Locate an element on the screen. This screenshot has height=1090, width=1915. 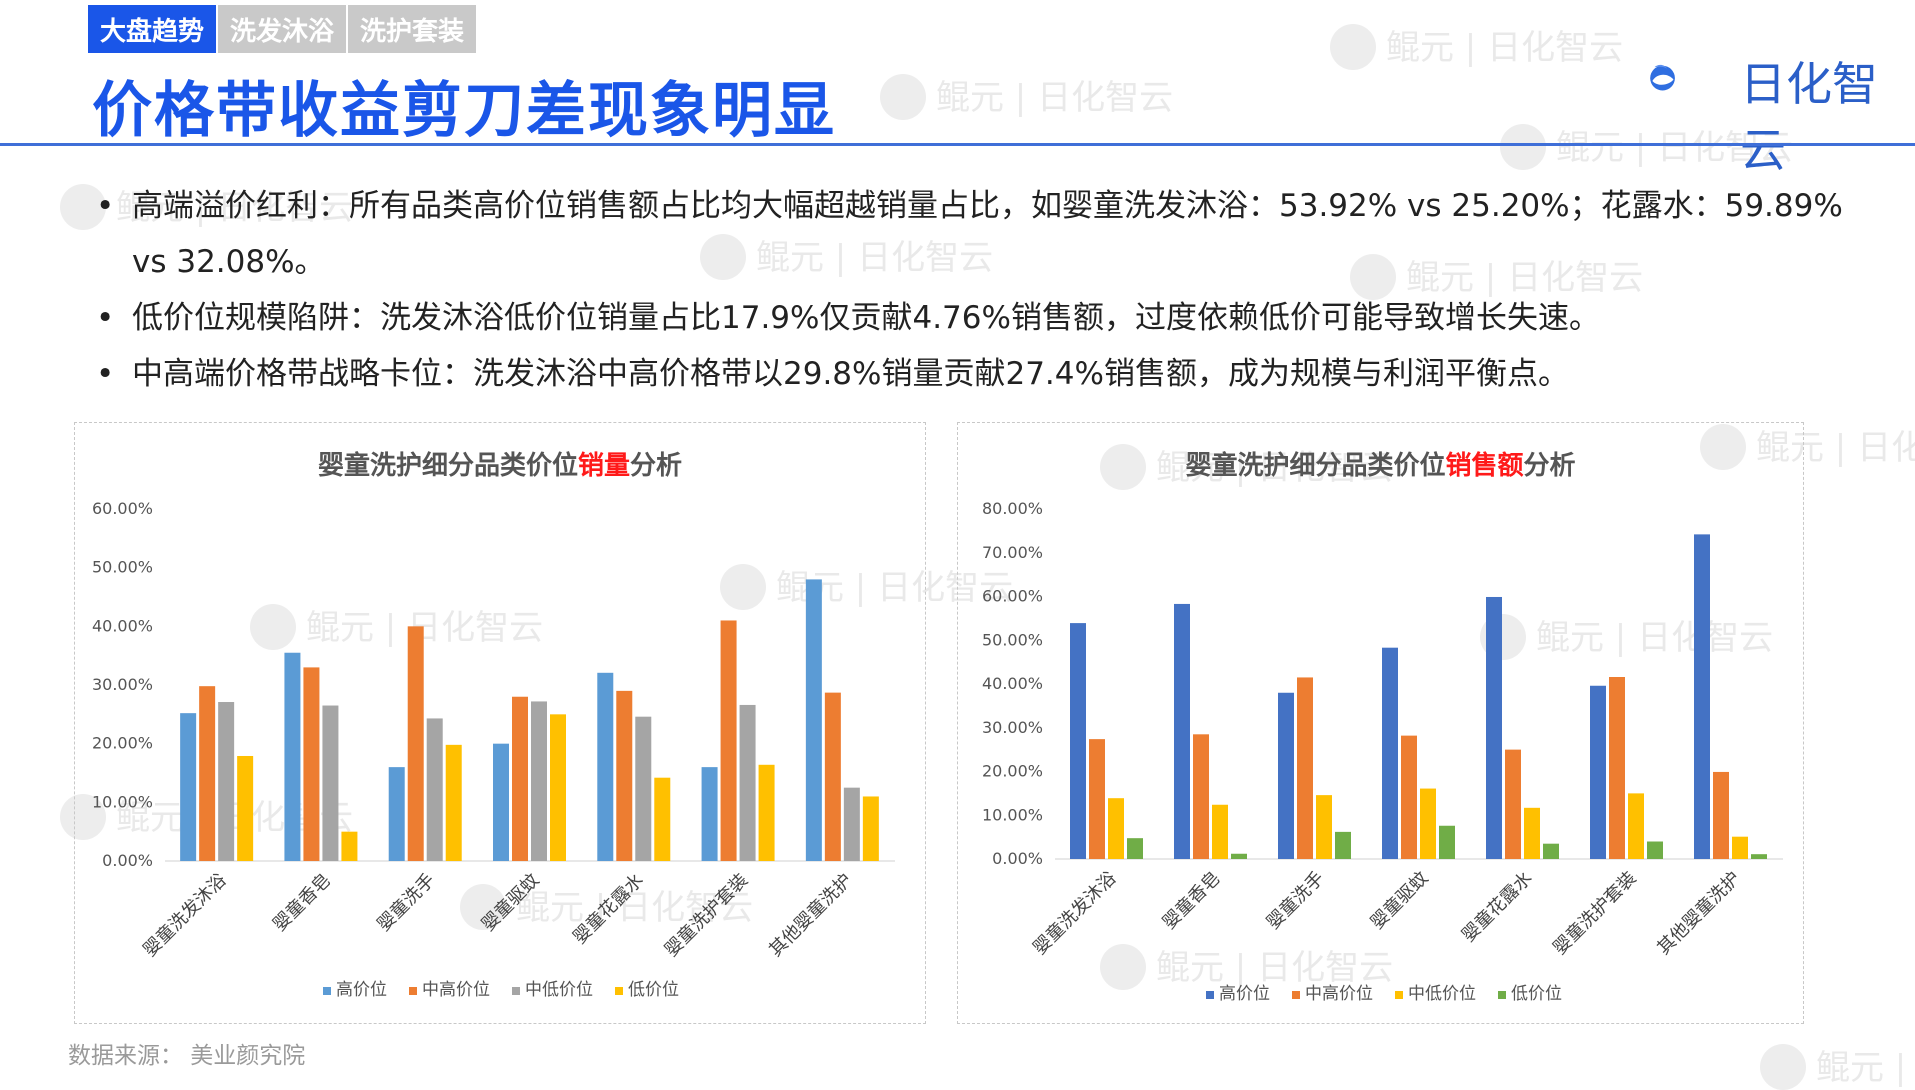
chart-title: 婴童洗护细分品类价位销售额分析 is located at coordinates (1380, 463).